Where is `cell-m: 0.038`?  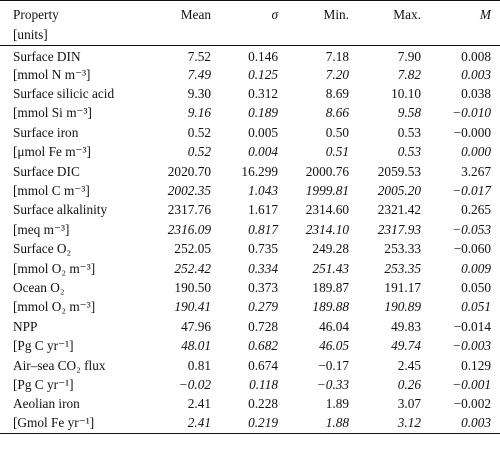
cell-m: 0.038 is located at coordinates (476, 94).